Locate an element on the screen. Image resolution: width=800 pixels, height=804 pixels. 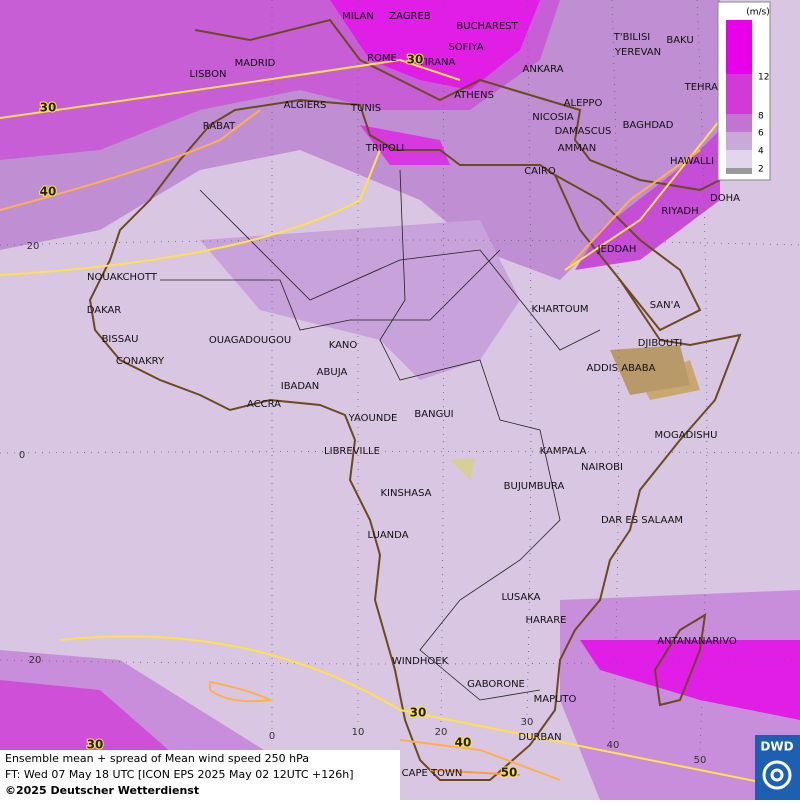
city-label: BANGUI is located at coordinates (433, 414).